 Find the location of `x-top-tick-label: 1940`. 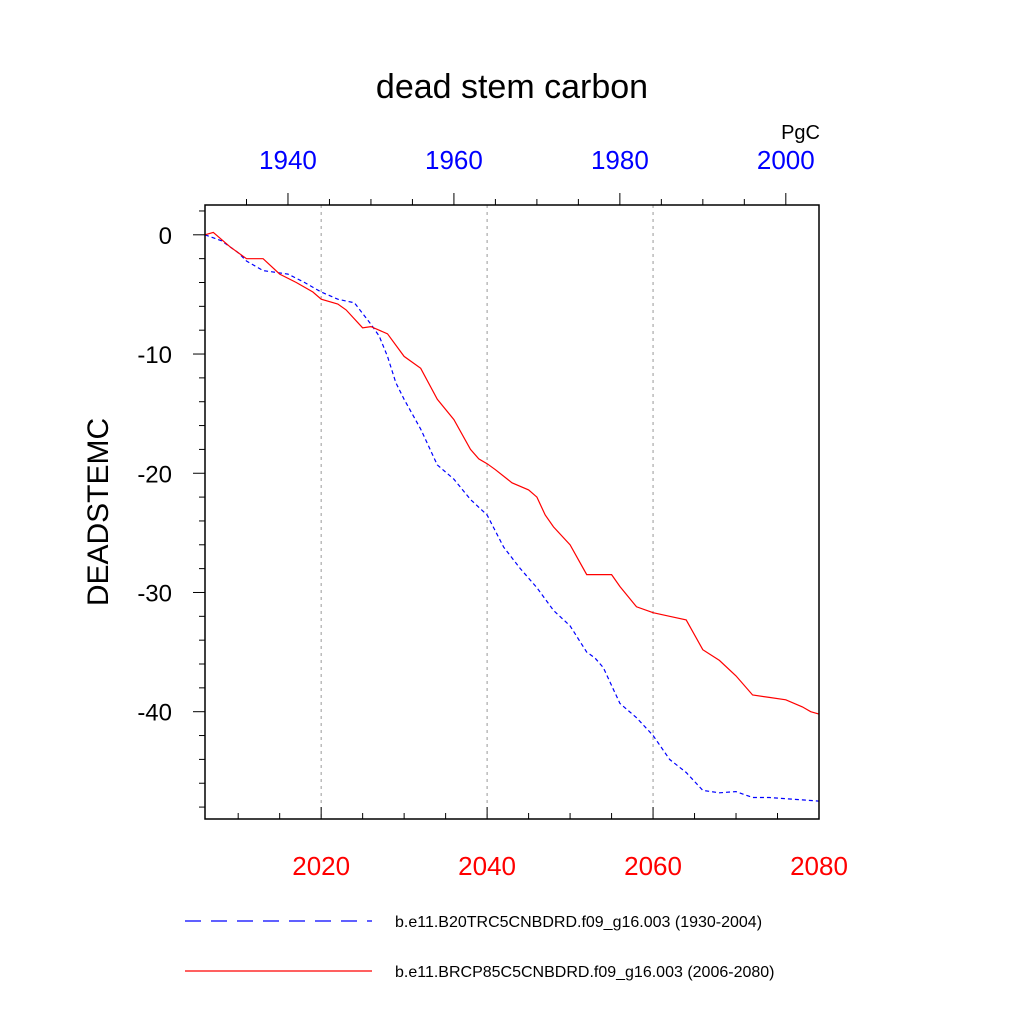

x-top-tick-label: 1940 is located at coordinates (288, 160).